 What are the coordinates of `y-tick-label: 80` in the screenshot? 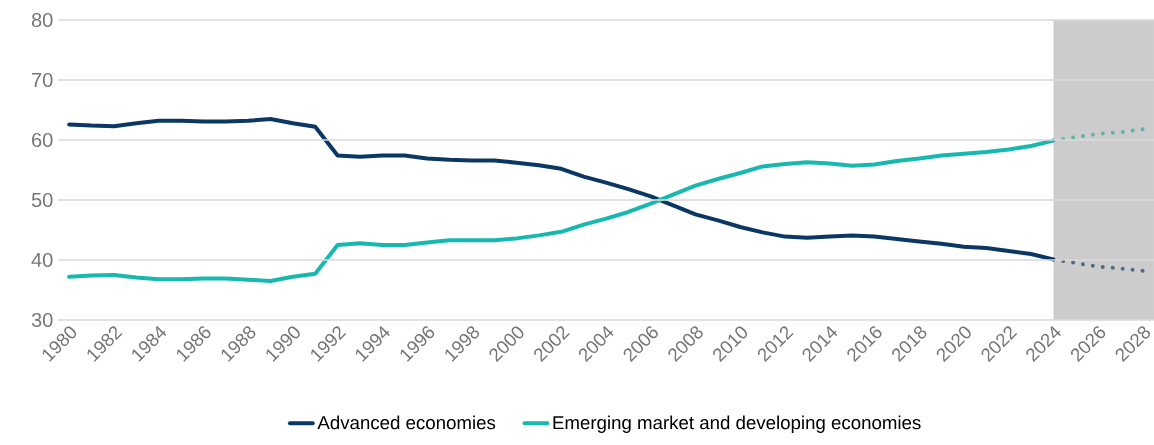 It's located at (42, 20).